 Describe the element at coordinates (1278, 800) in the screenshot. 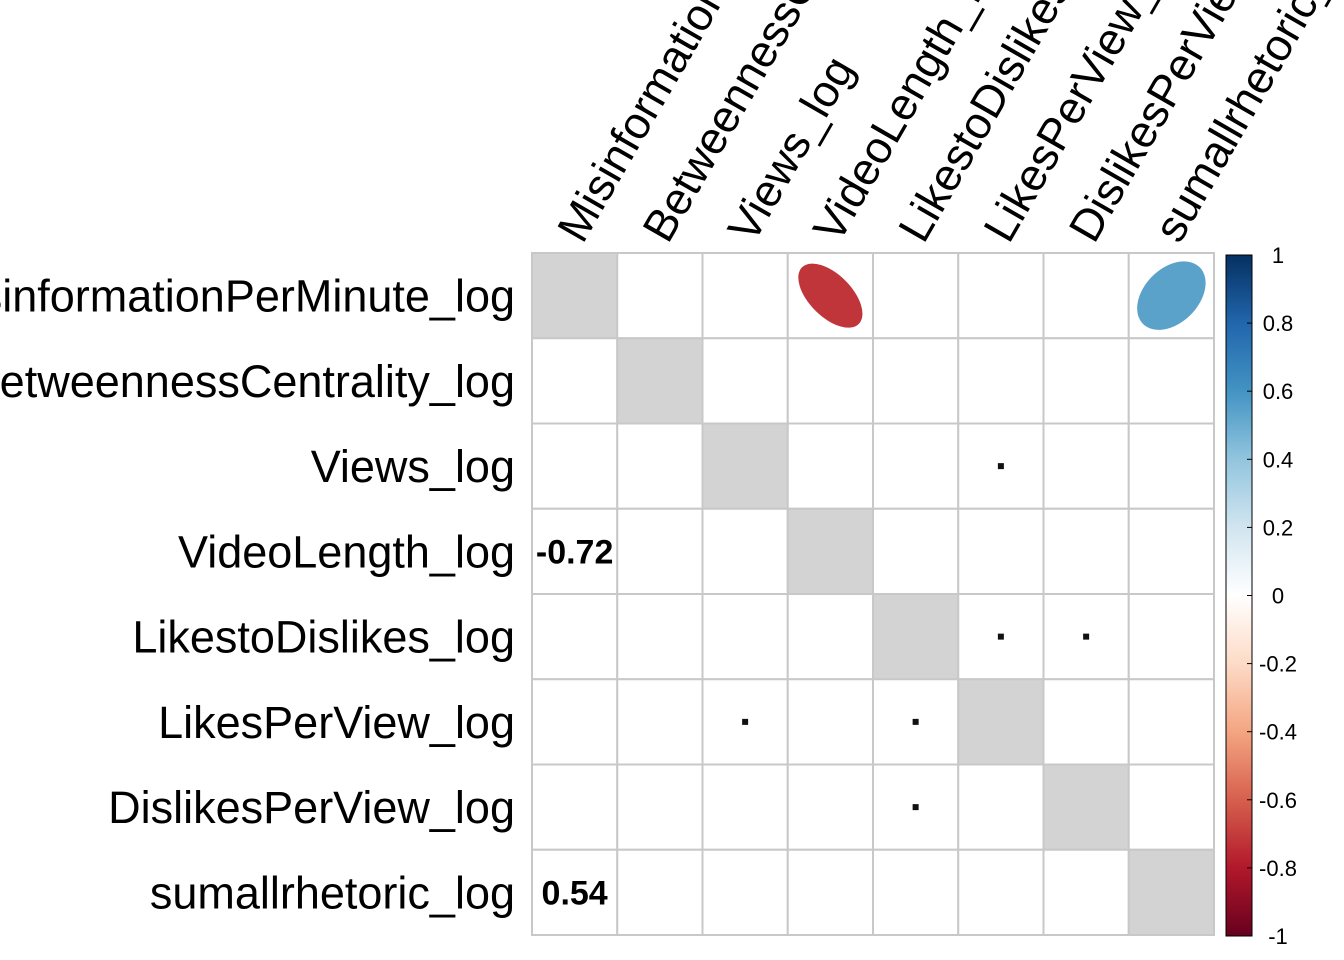

I see `legend-tick-label: -0.6` at that location.